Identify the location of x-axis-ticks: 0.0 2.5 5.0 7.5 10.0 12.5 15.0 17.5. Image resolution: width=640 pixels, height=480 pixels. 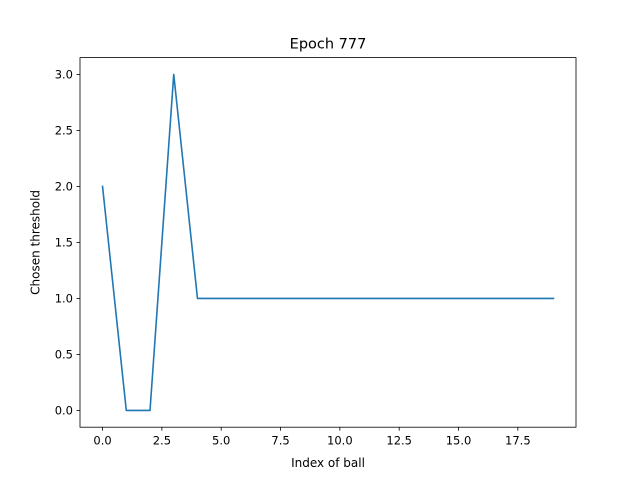
(312, 437).